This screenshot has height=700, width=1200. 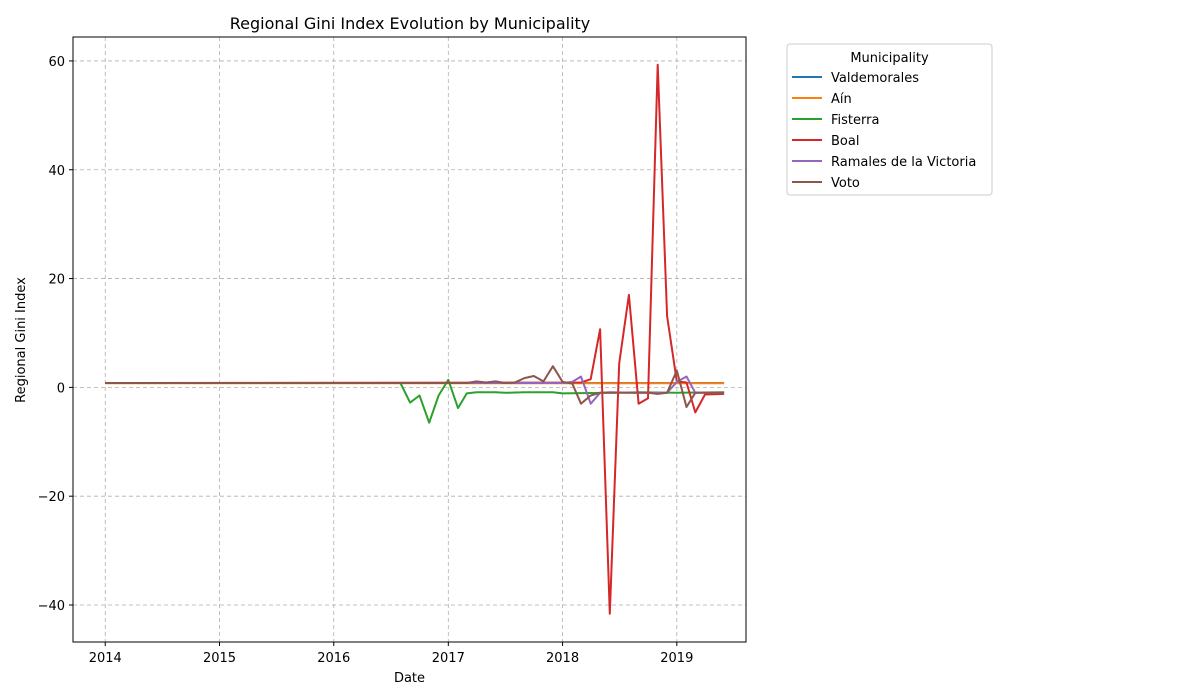 I want to click on legend-label: Boal, so click(x=845, y=141).